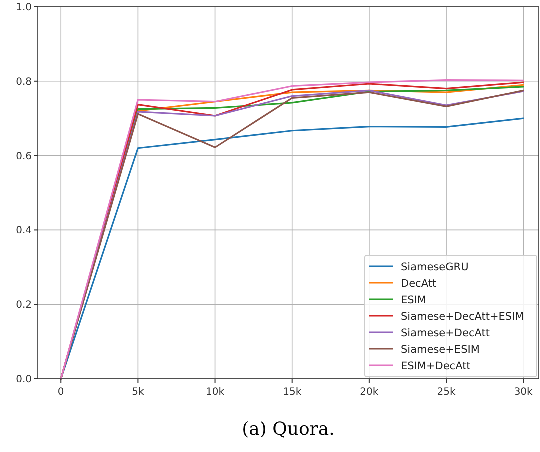 The height and width of the screenshot is (452, 540). What do you see at coordinates (419, 284) in the screenshot?
I see `legend-label: DecAtt` at bounding box center [419, 284].